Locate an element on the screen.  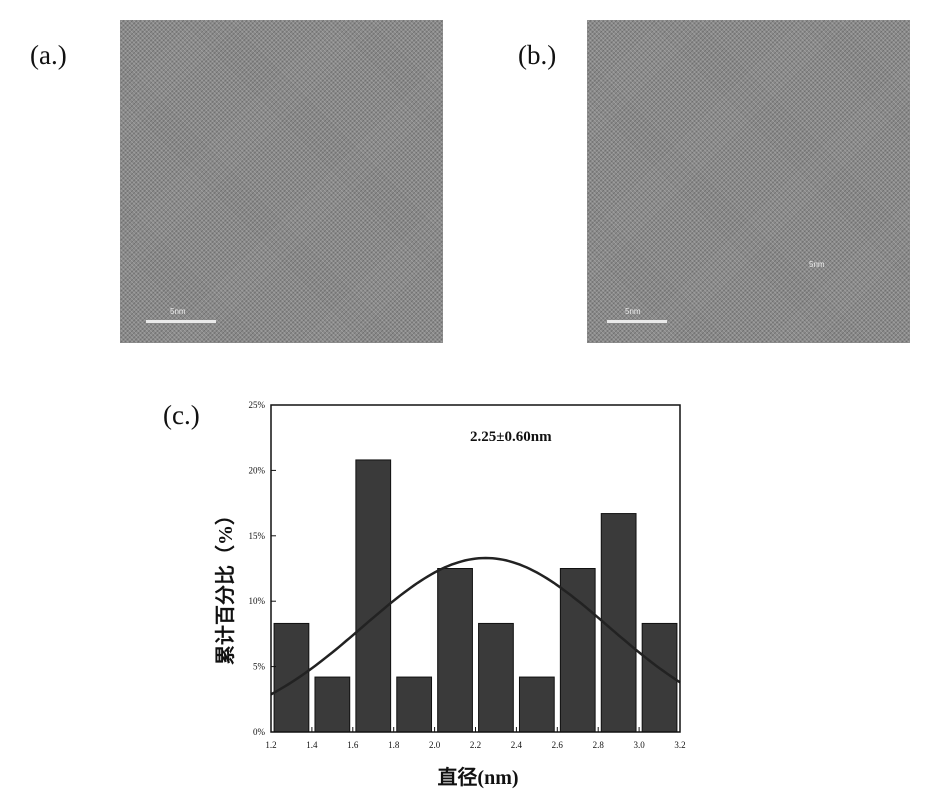
x-tick-label: 3.0 is located at coordinates (639, 745).